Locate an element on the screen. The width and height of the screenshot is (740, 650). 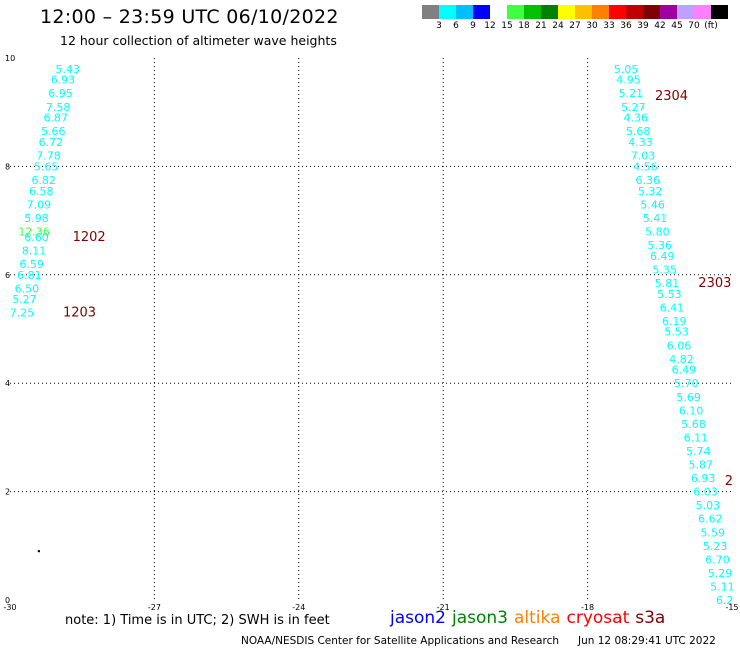
color-scale-ticks: 3 6 9 12 15 18 21 24 27 30 33 36 39 42 45 70 (ft) is located at coordinates (581, 27).